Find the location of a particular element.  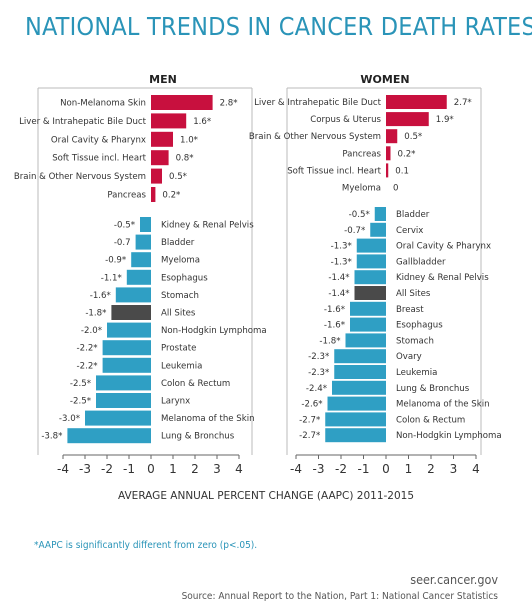

value-label: 0.5* is located at coordinates (413, 137).